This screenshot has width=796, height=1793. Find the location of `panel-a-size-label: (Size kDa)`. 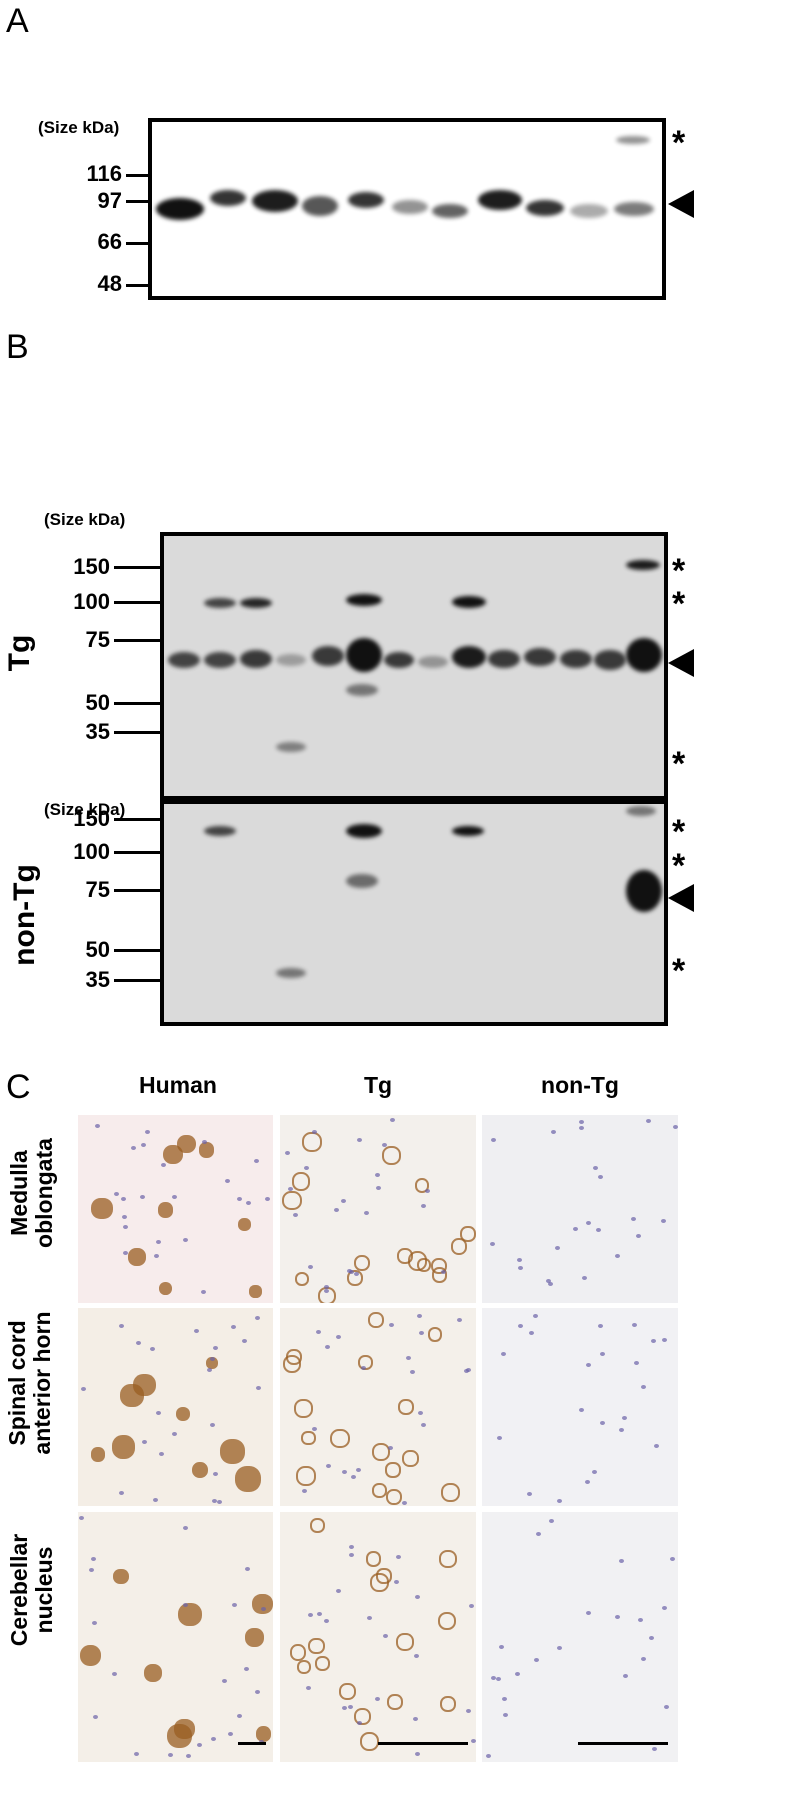

panel-a-size-label: (Size kDa) is located at coordinates (79, 127).